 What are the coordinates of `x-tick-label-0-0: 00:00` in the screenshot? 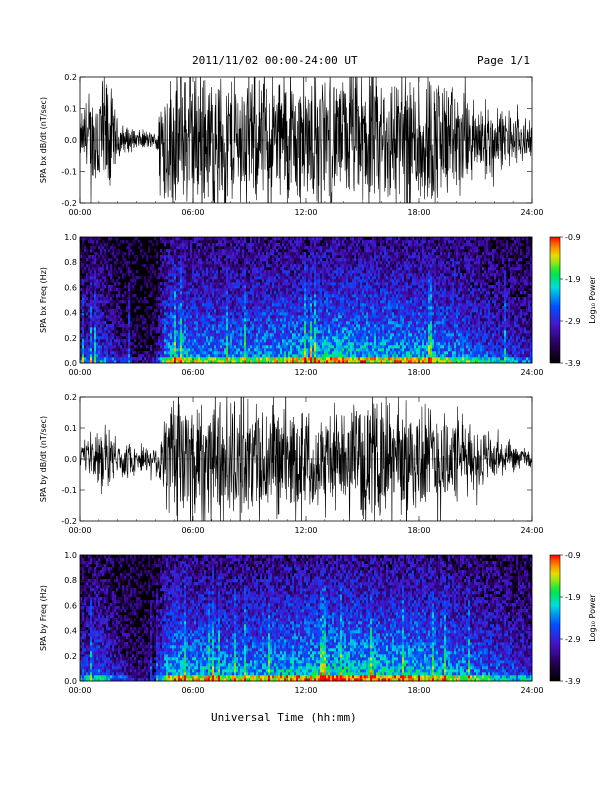 It's located at (79, 212).